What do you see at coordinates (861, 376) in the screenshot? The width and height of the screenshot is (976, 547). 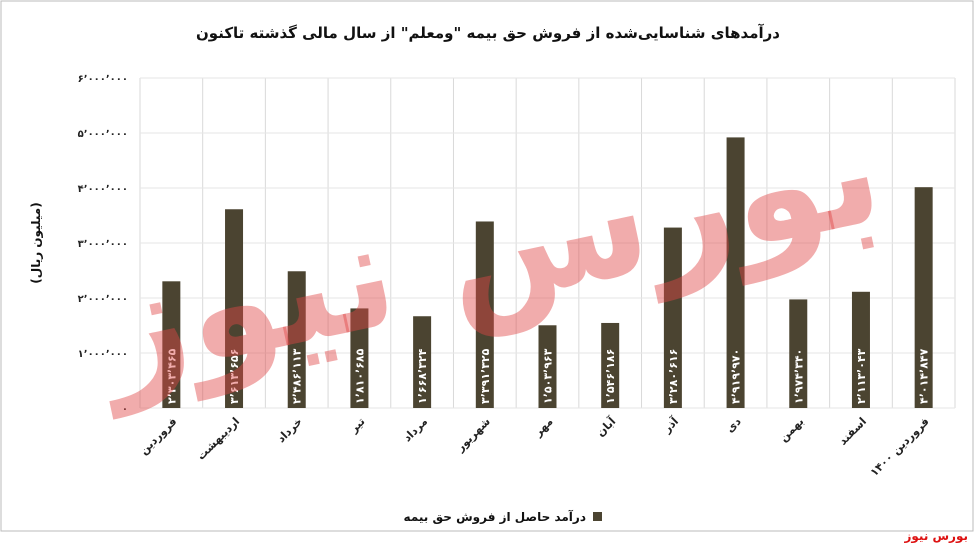 I see `value-label: ۲٬۱۱۳٬۰۴۳` at bounding box center [861, 376].